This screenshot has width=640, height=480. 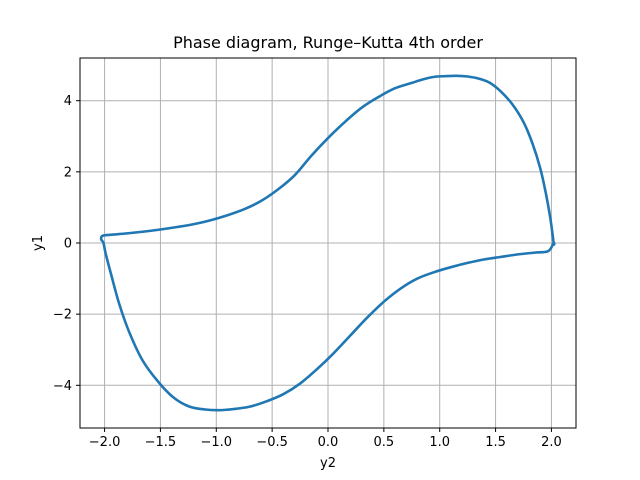 What do you see at coordinates (68, 101) in the screenshot?
I see `y-tick-label: 4` at bounding box center [68, 101].